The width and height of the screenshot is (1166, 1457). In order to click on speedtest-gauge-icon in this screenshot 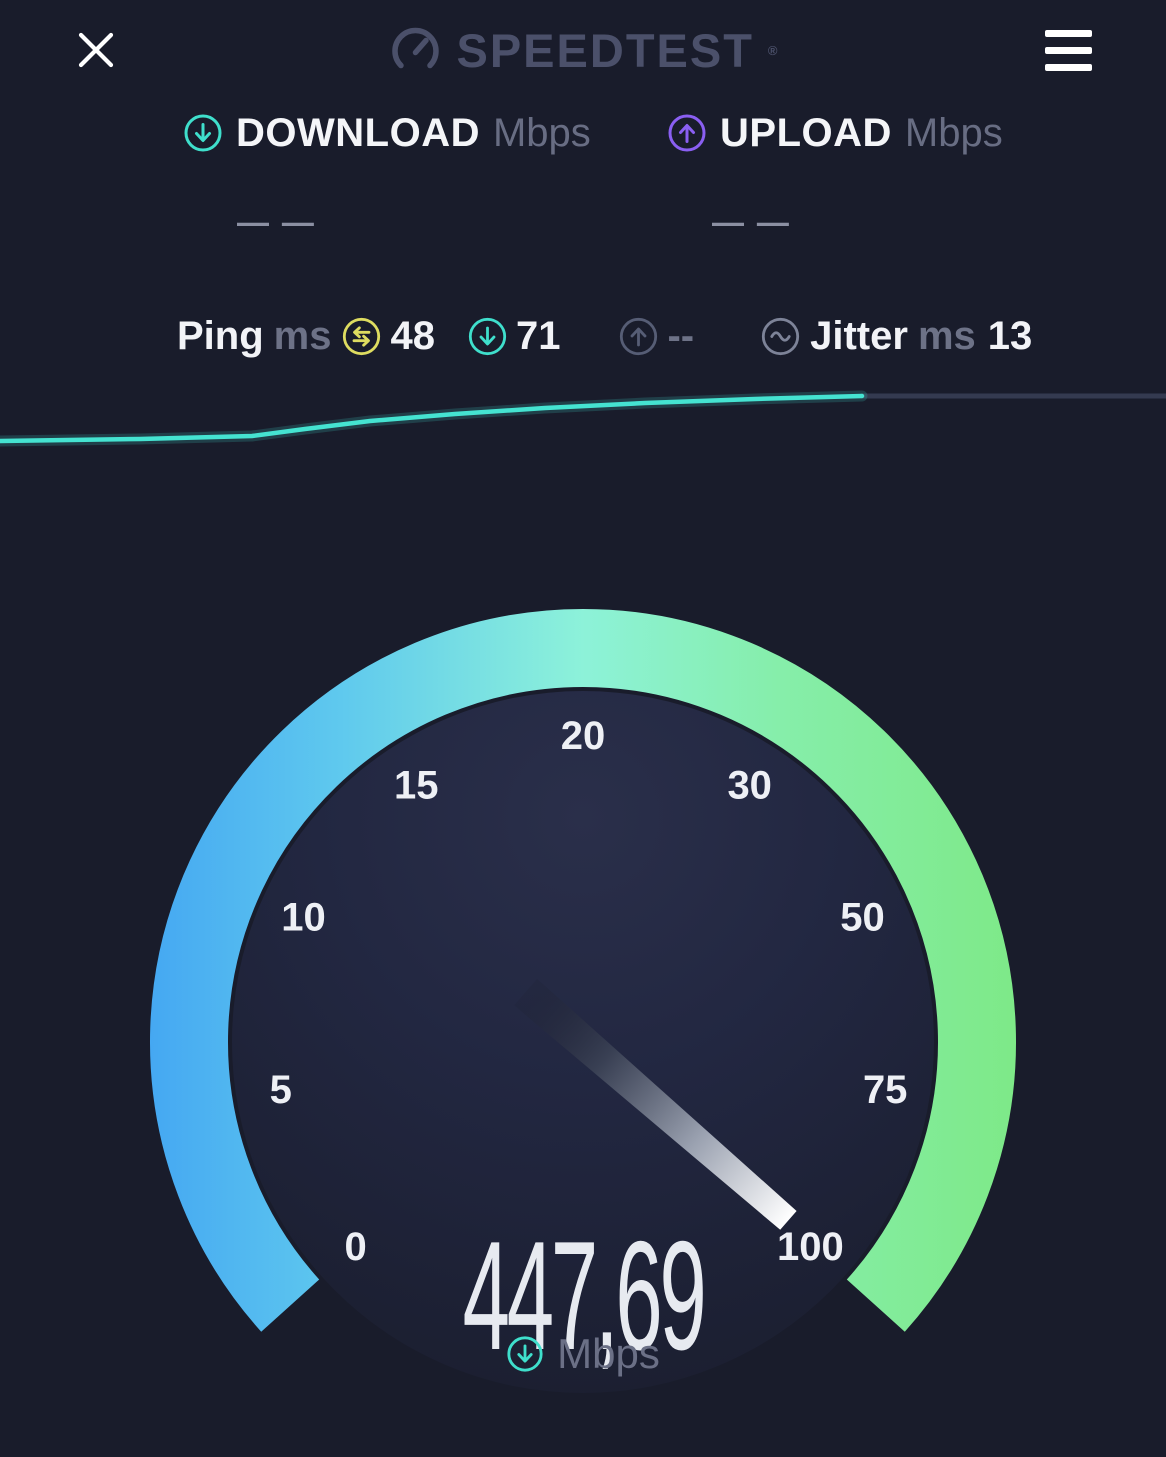, I will do `click(415, 48)`.